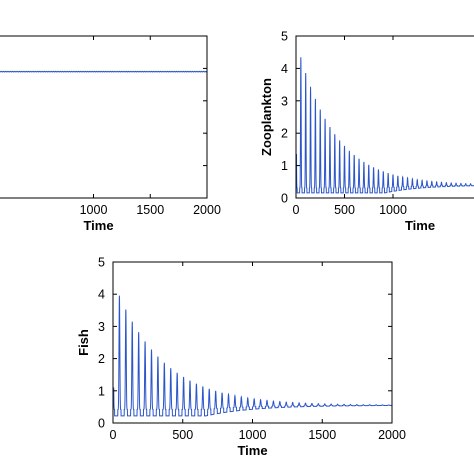 This screenshot has width=474, height=474. Describe the element at coordinates (83, 342) in the screenshot. I see `y-axis-title: Fish` at that location.